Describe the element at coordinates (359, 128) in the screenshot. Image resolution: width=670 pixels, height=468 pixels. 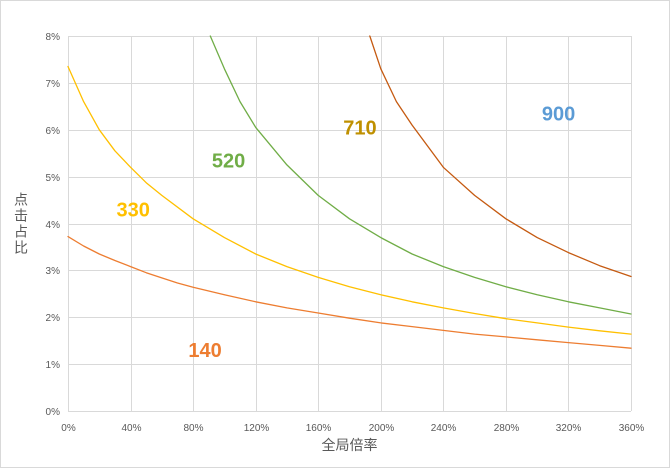
I see `series-label-710: 710` at that location.